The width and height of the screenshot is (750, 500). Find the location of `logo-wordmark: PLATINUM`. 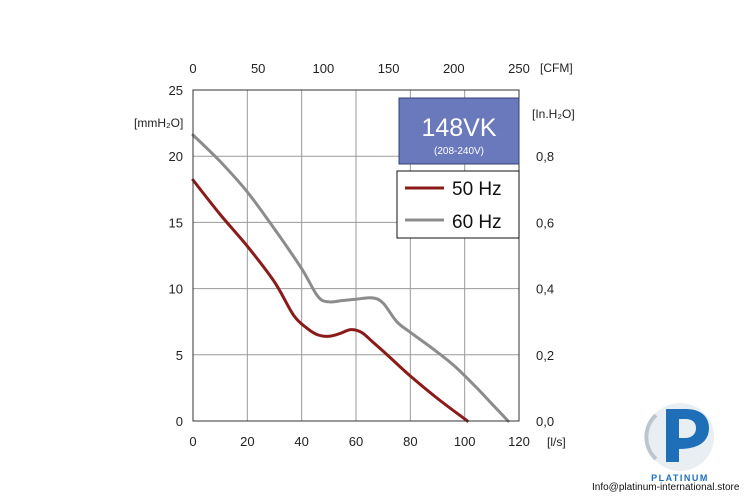

logo-wordmark: PLATINUM is located at coordinates (680, 478).